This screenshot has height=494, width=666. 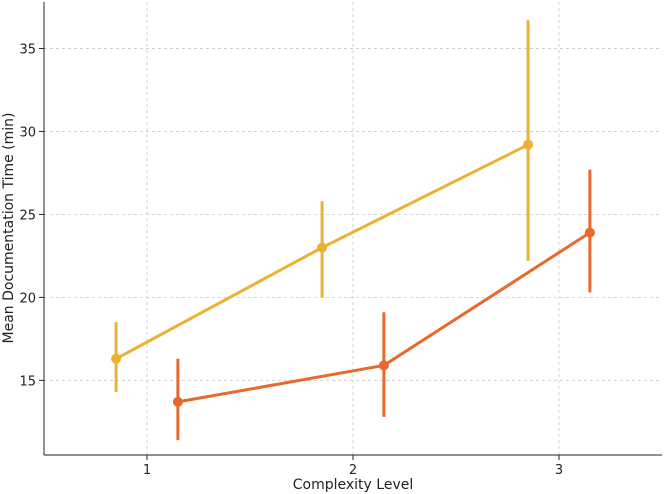 I want to click on x-tick-label: 2, so click(x=353, y=470).